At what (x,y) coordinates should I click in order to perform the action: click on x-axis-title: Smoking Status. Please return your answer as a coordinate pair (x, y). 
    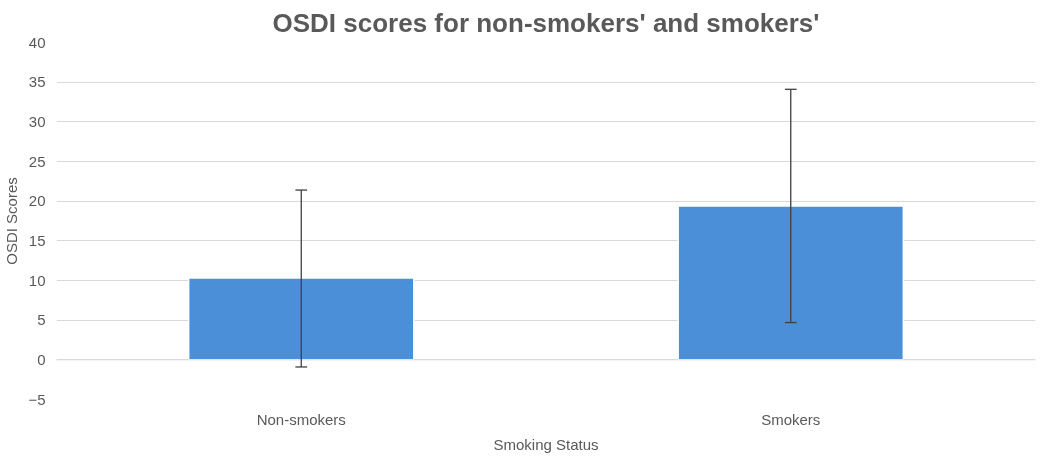
    Looking at the image, I should click on (546, 444).